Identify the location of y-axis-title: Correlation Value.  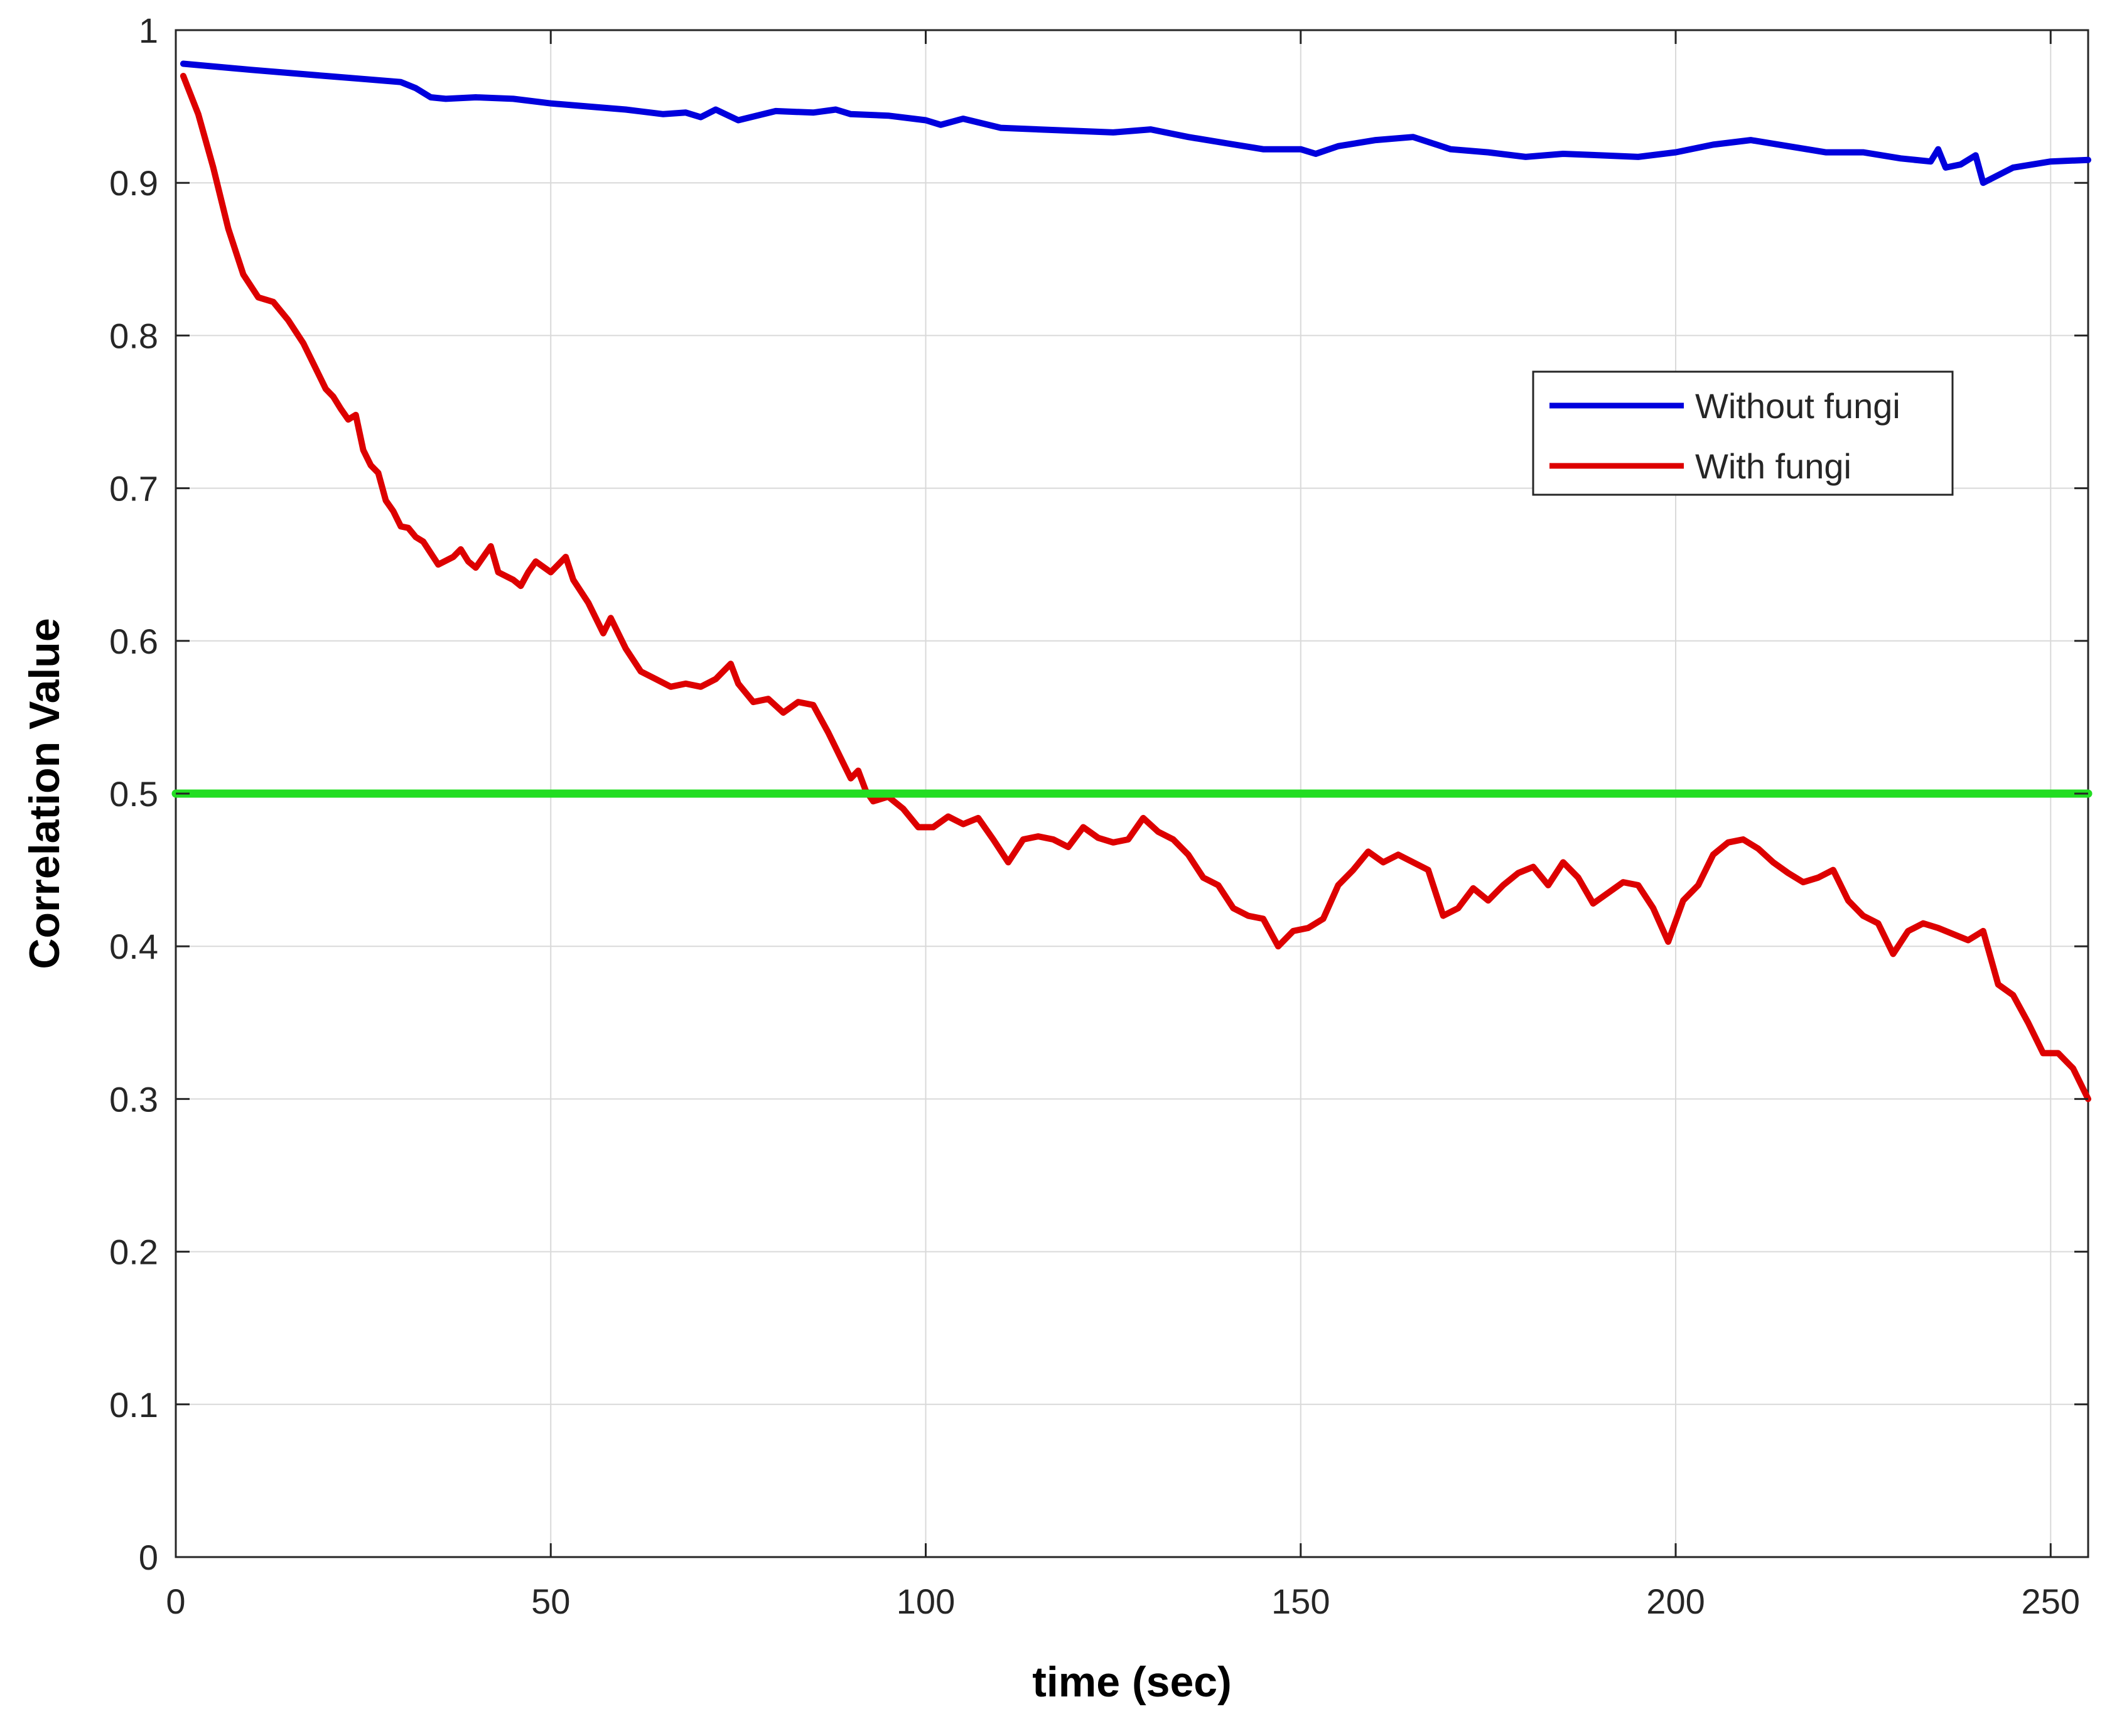
(44, 794).